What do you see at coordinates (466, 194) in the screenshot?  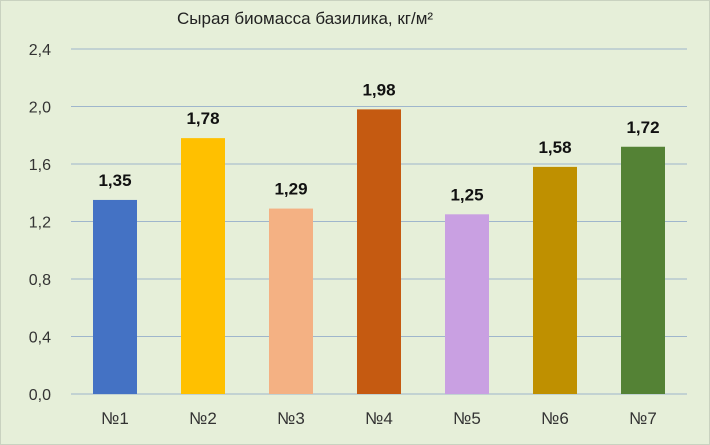 I see `data-label: 1,25` at bounding box center [466, 194].